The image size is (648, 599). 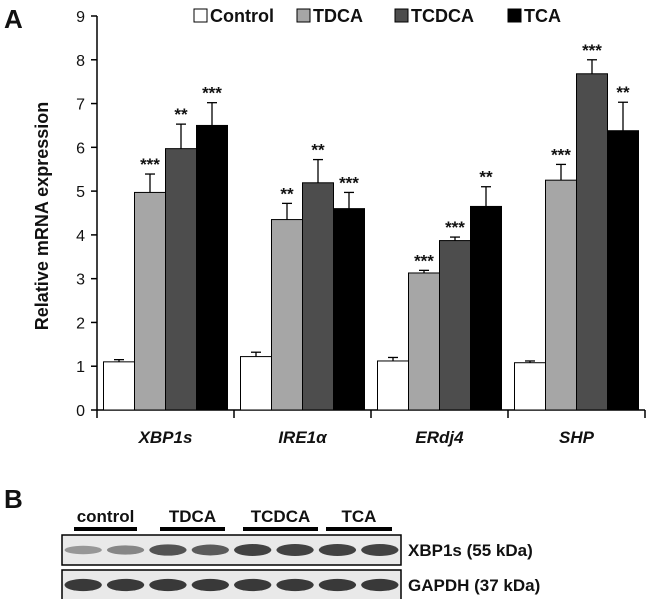 What do you see at coordinates (80, 367) in the screenshot?
I see `y-tick-label: 1` at bounding box center [80, 367].